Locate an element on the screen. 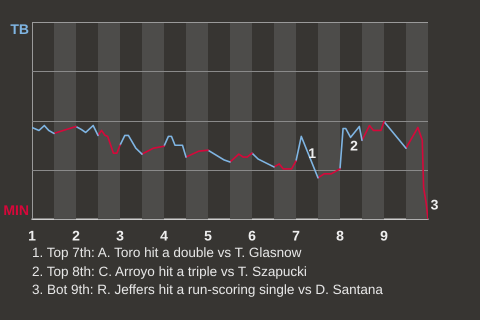 This screenshot has height=320, width=480. text: MIN is located at coordinates (16, 210).